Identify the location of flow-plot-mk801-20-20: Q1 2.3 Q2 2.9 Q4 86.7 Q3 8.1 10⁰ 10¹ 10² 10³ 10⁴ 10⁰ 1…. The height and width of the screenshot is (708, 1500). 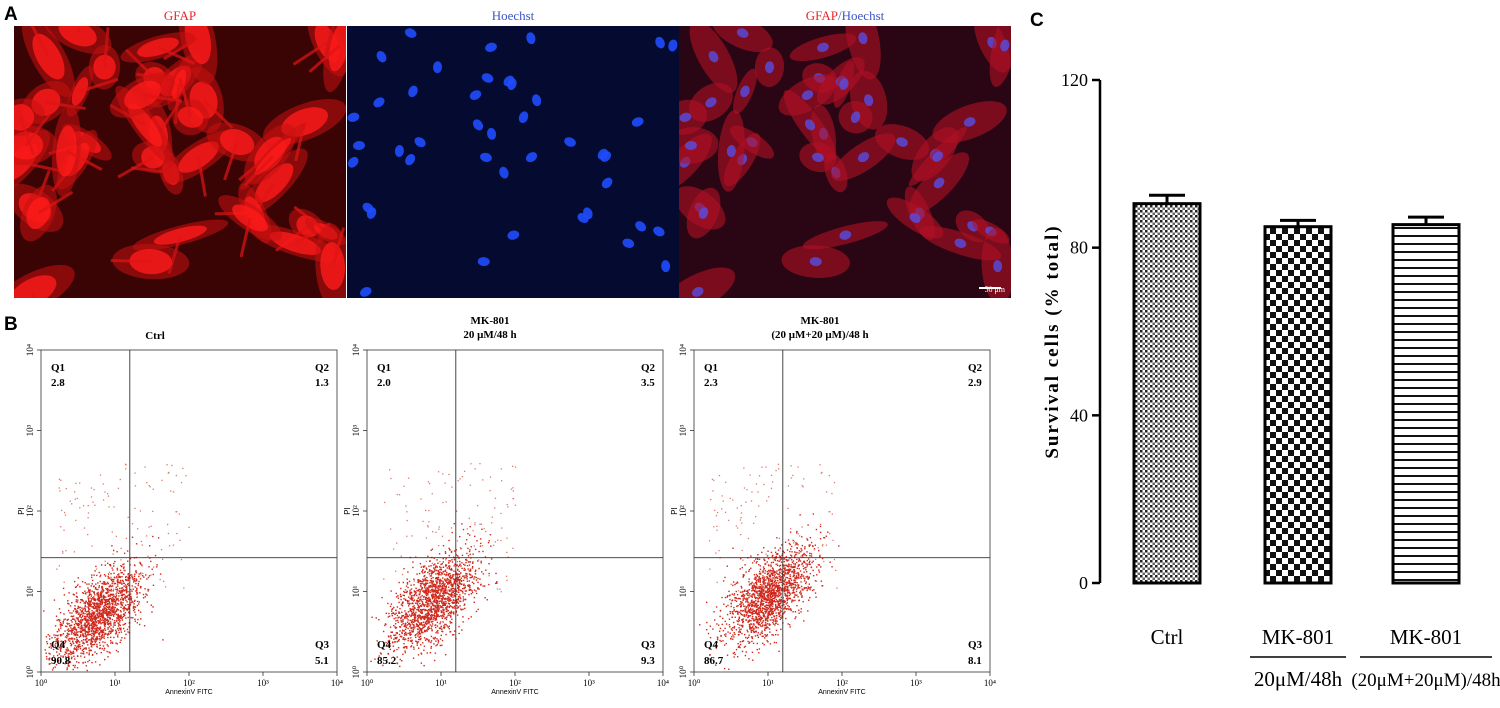
(833, 520).